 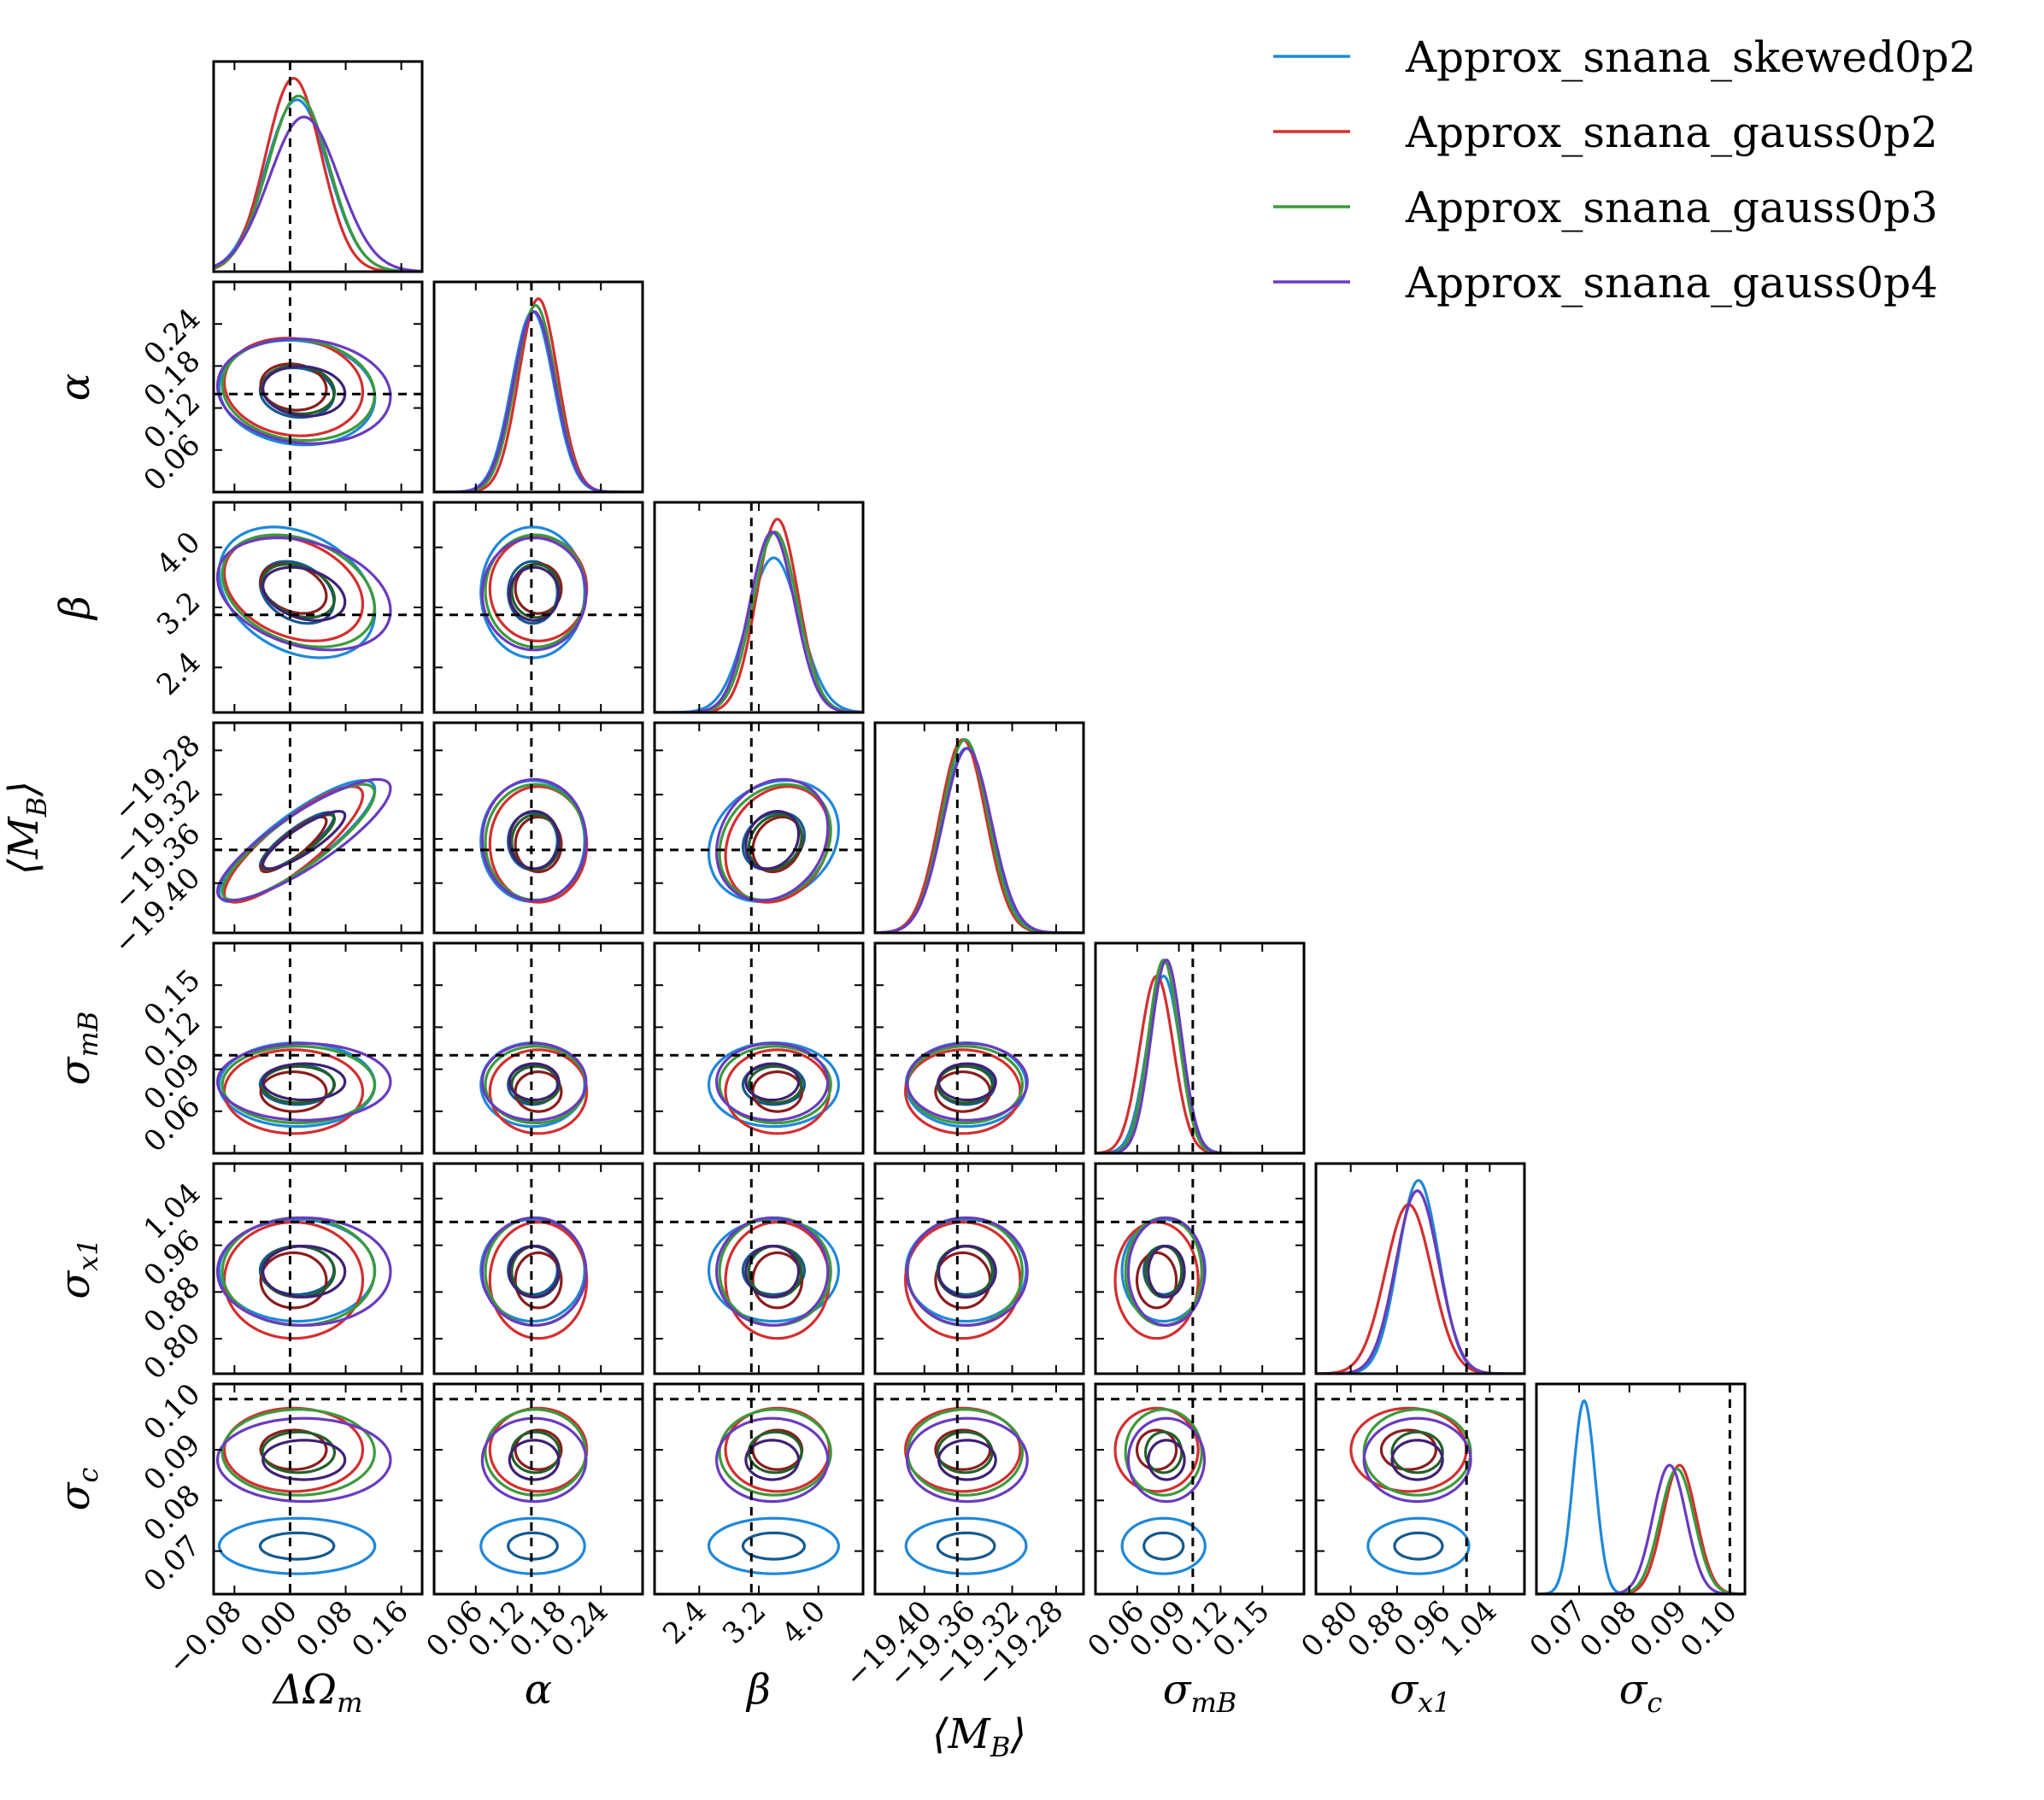 What do you see at coordinates (173, 1513) in the screenshot?
I see `y-tick-label-sc: 0.08` at bounding box center [173, 1513].